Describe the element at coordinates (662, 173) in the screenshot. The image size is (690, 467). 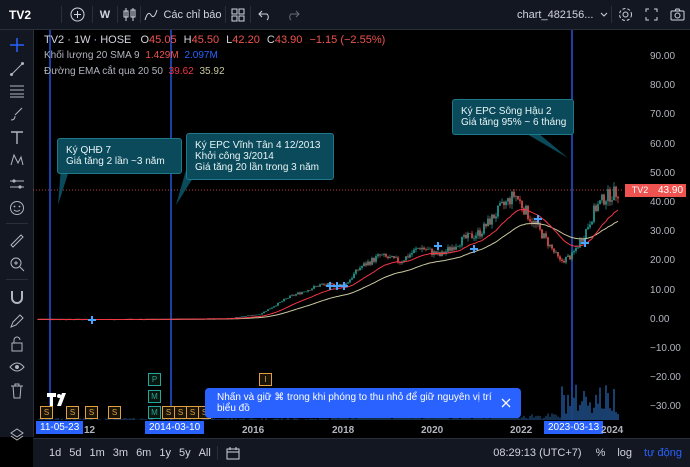
I see `price-axis-label: 50.00` at that location.